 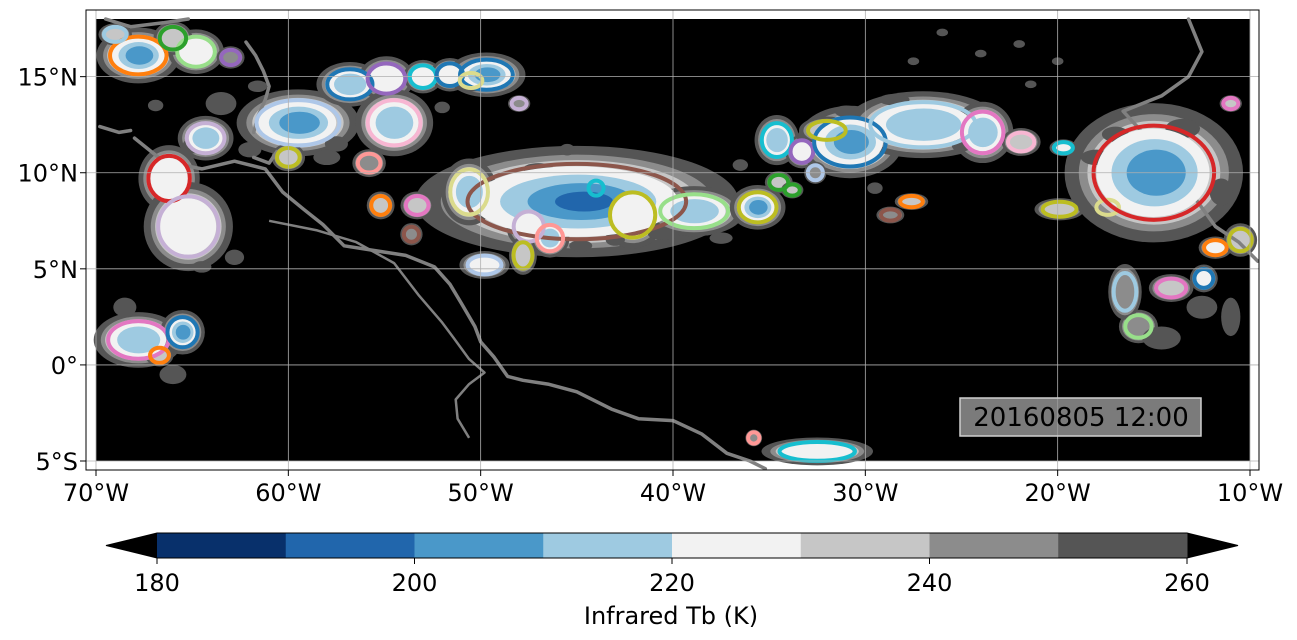 What do you see at coordinates (673, 493) in the screenshot?
I see `x-tick-label: 40°W` at bounding box center [673, 493].